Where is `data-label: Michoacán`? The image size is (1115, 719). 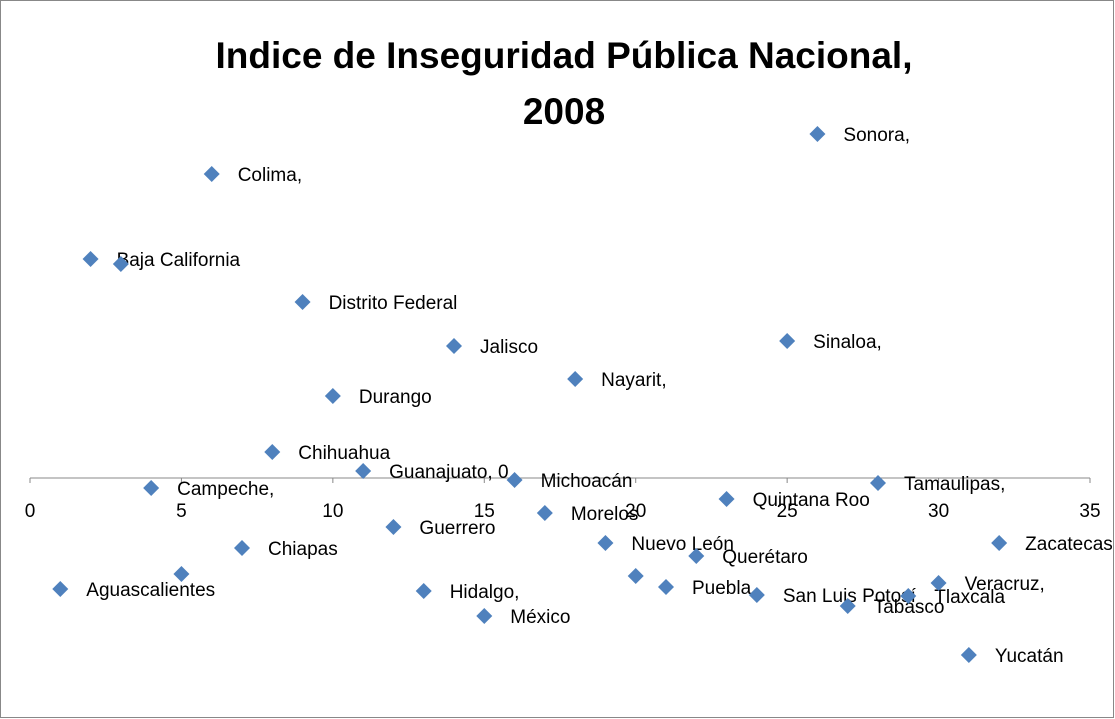
data-label: Michoacán is located at coordinates (587, 481).